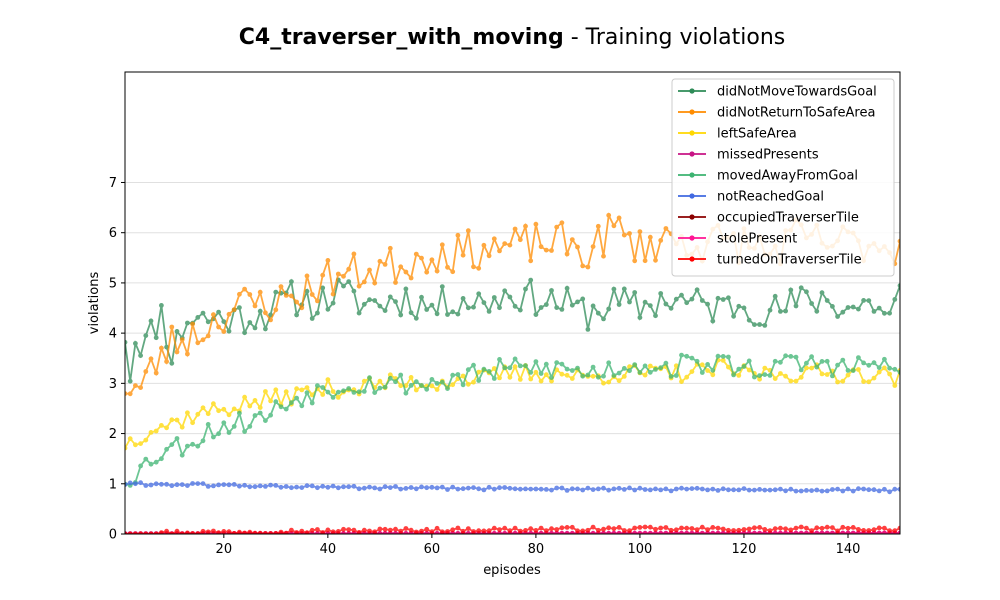 The height and width of the screenshot is (600, 1000). What do you see at coordinates (796, 113) in the screenshot?
I see `legend-label: didNotReturnToSafeArea` at bounding box center [796, 113].